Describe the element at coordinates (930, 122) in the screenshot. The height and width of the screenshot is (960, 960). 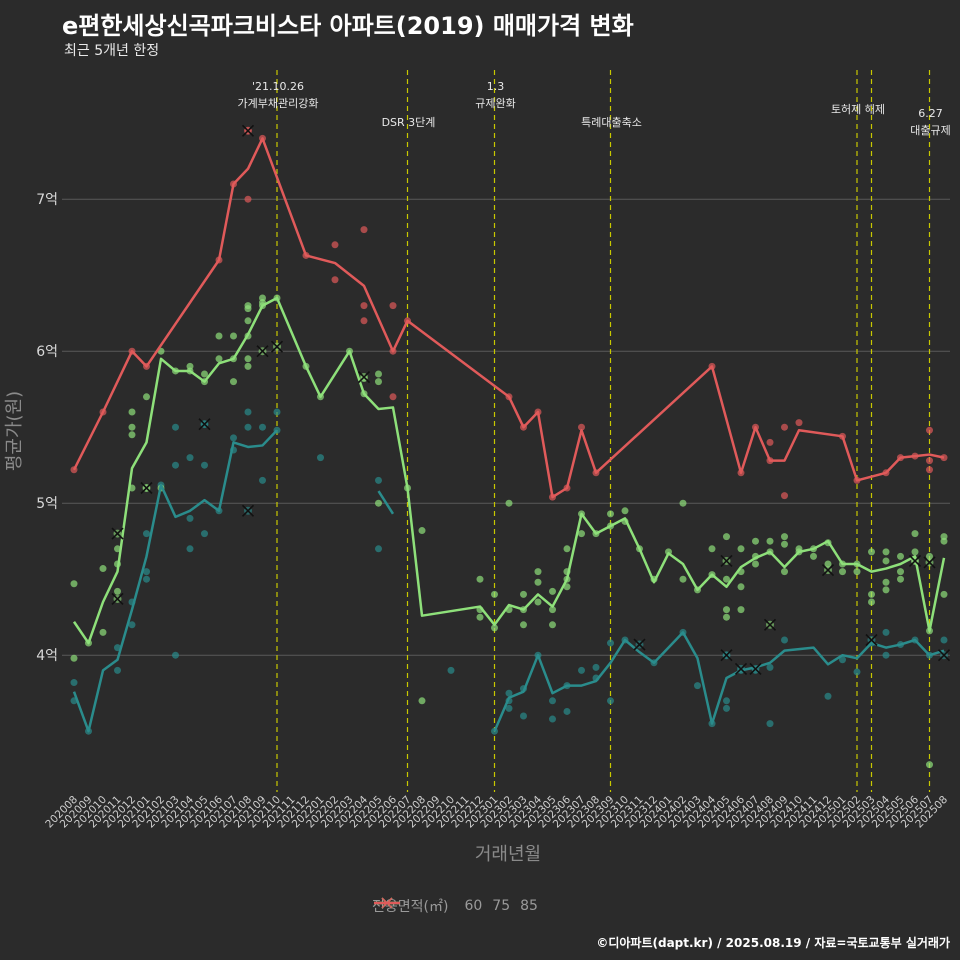
I see `event-label: 6.27 대출규제` at that location.